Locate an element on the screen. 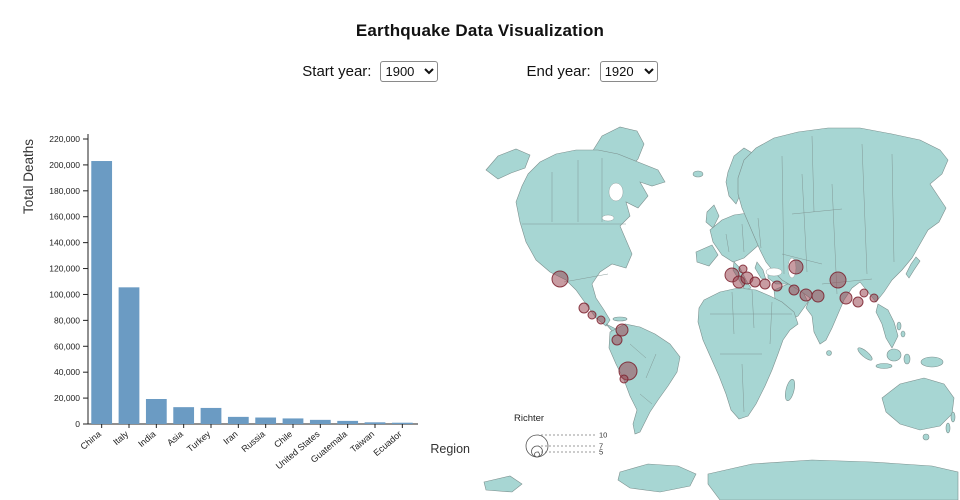 The width and height of the screenshot is (960, 500). bar-guatemala is located at coordinates (348, 422).